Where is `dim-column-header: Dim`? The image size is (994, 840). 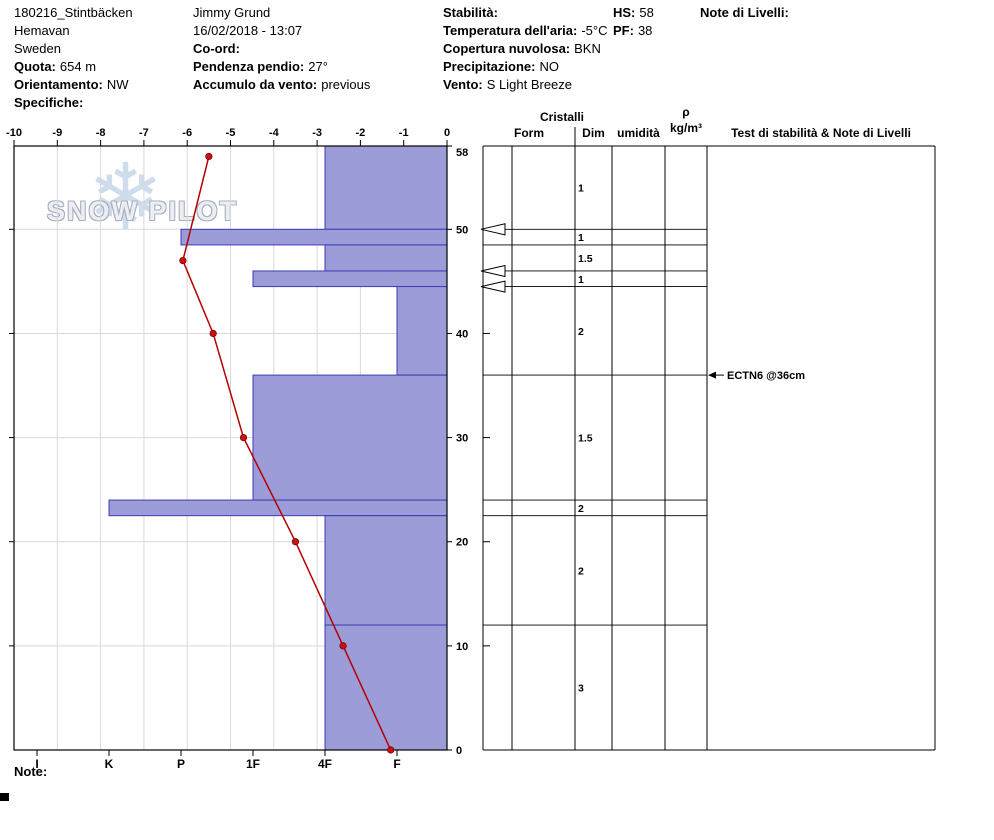
dim-column-header: Dim is located at coordinates (593, 133).